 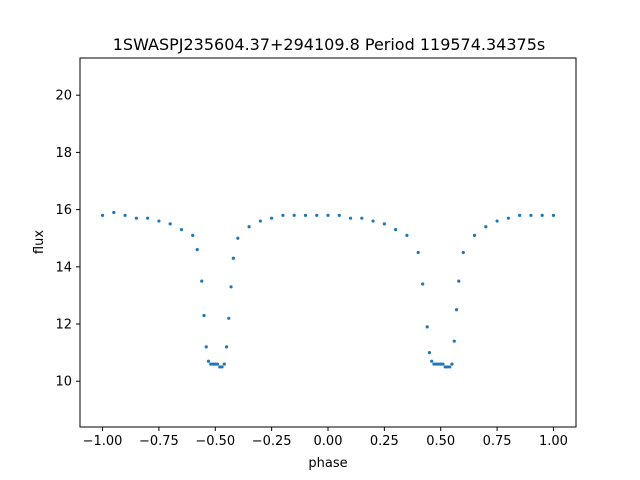 What do you see at coordinates (272, 441) in the screenshot?
I see `x-tick-label: −0.25` at bounding box center [272, 441].